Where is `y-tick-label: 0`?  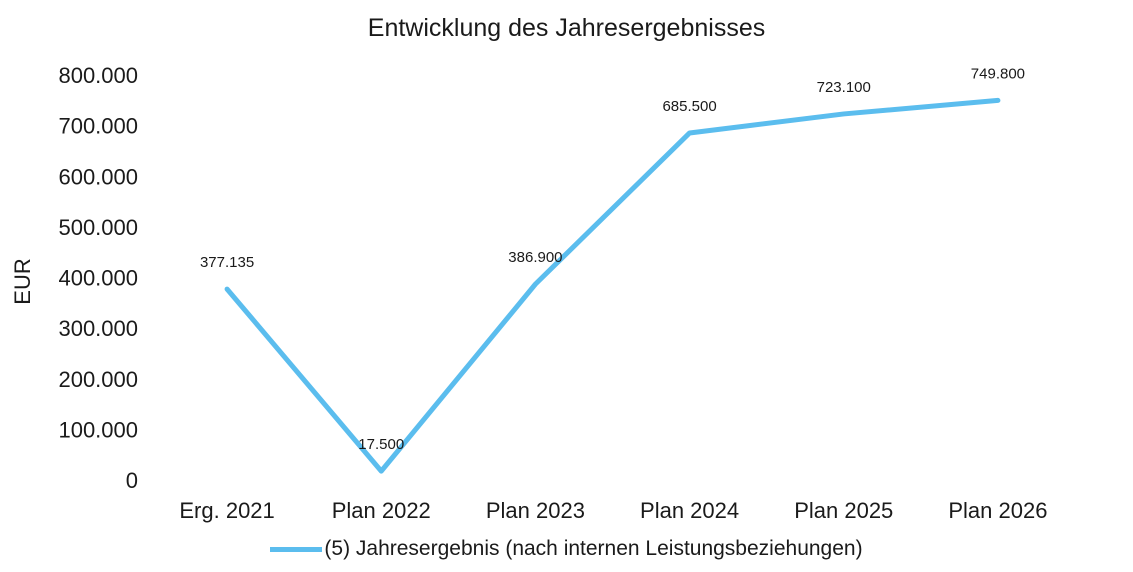 y-tick-label: 0 is located at coordinates (132, 480).